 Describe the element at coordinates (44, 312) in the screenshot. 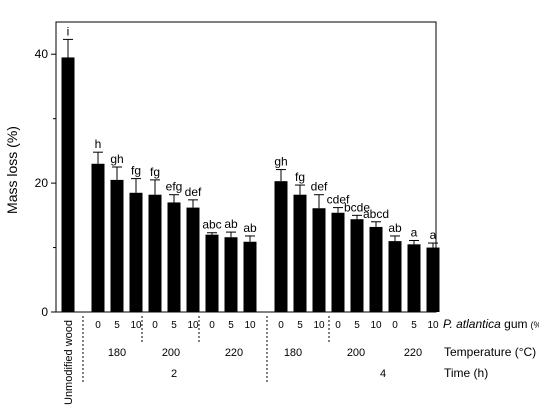

I see `y-tick-label: 0` at that location.